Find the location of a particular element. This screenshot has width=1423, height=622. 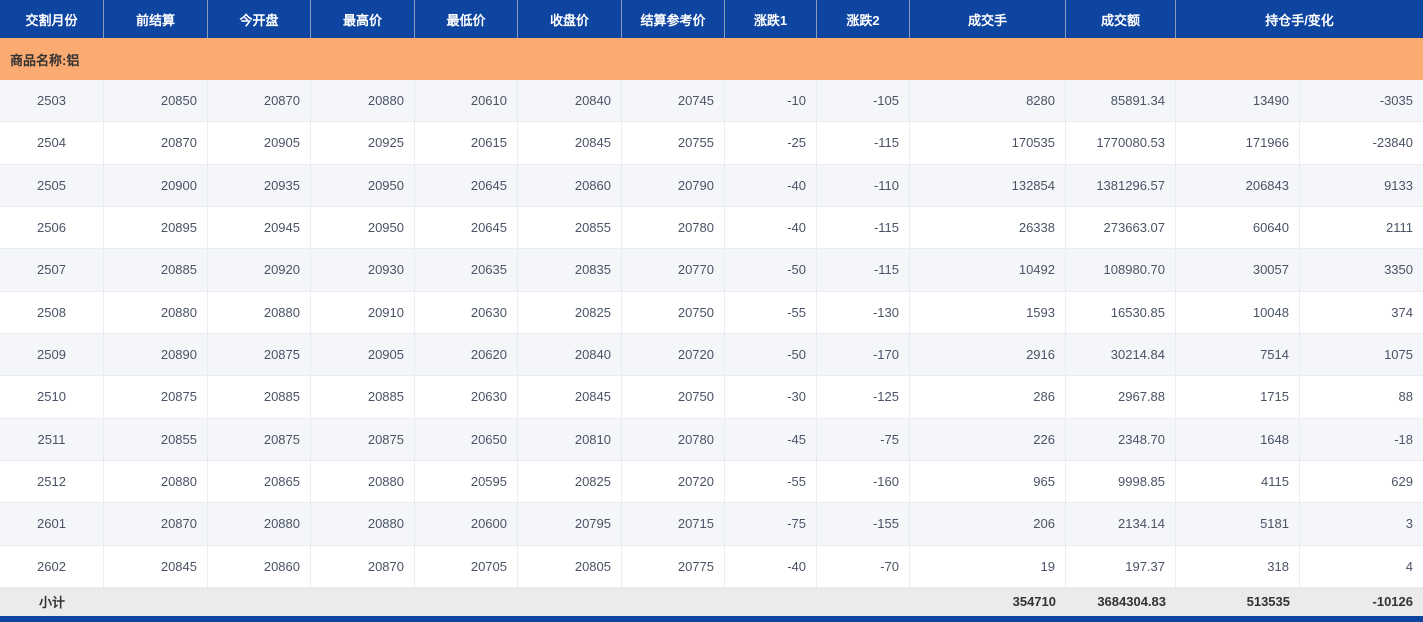

column-header: 成交手 is located at coordinates (988, 19).